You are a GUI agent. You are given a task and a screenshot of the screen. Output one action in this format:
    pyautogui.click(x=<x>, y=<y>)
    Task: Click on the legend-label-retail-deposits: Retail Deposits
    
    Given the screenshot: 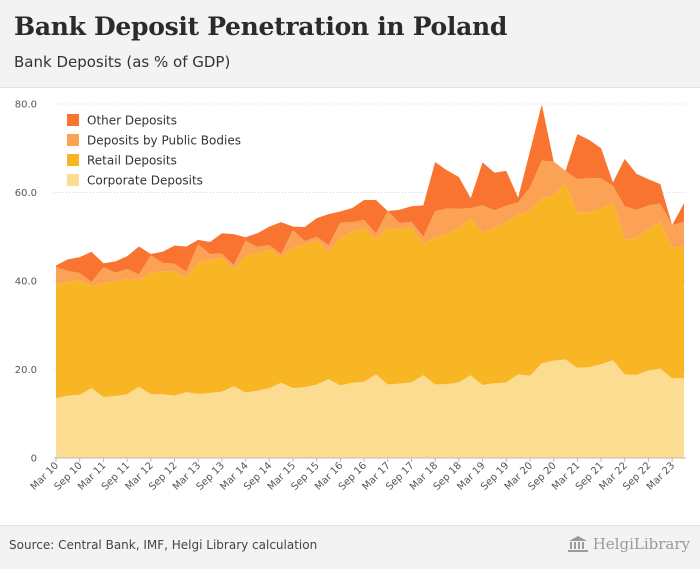 What is the action you would take?
    pyautogui.click(x=132, y=161)
    